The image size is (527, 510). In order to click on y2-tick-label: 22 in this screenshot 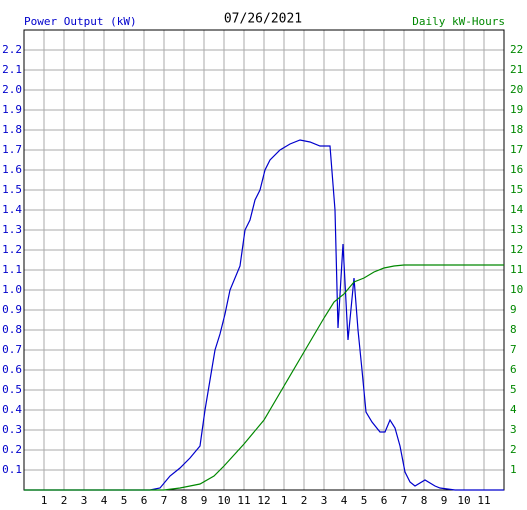, I will do `click(516, 49)`.